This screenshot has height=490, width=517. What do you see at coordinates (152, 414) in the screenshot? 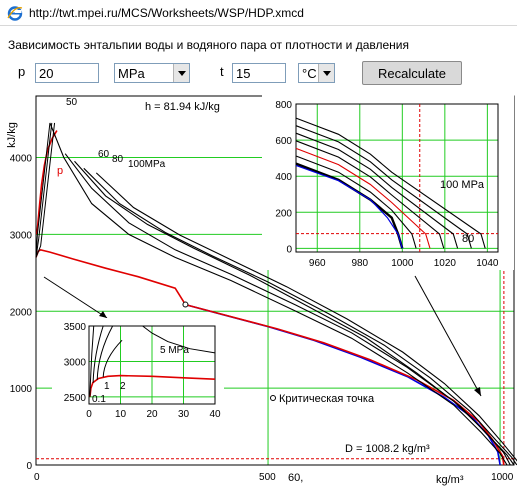
I see `inset-x-tick-label: 20` at bounding box center [152, 414].